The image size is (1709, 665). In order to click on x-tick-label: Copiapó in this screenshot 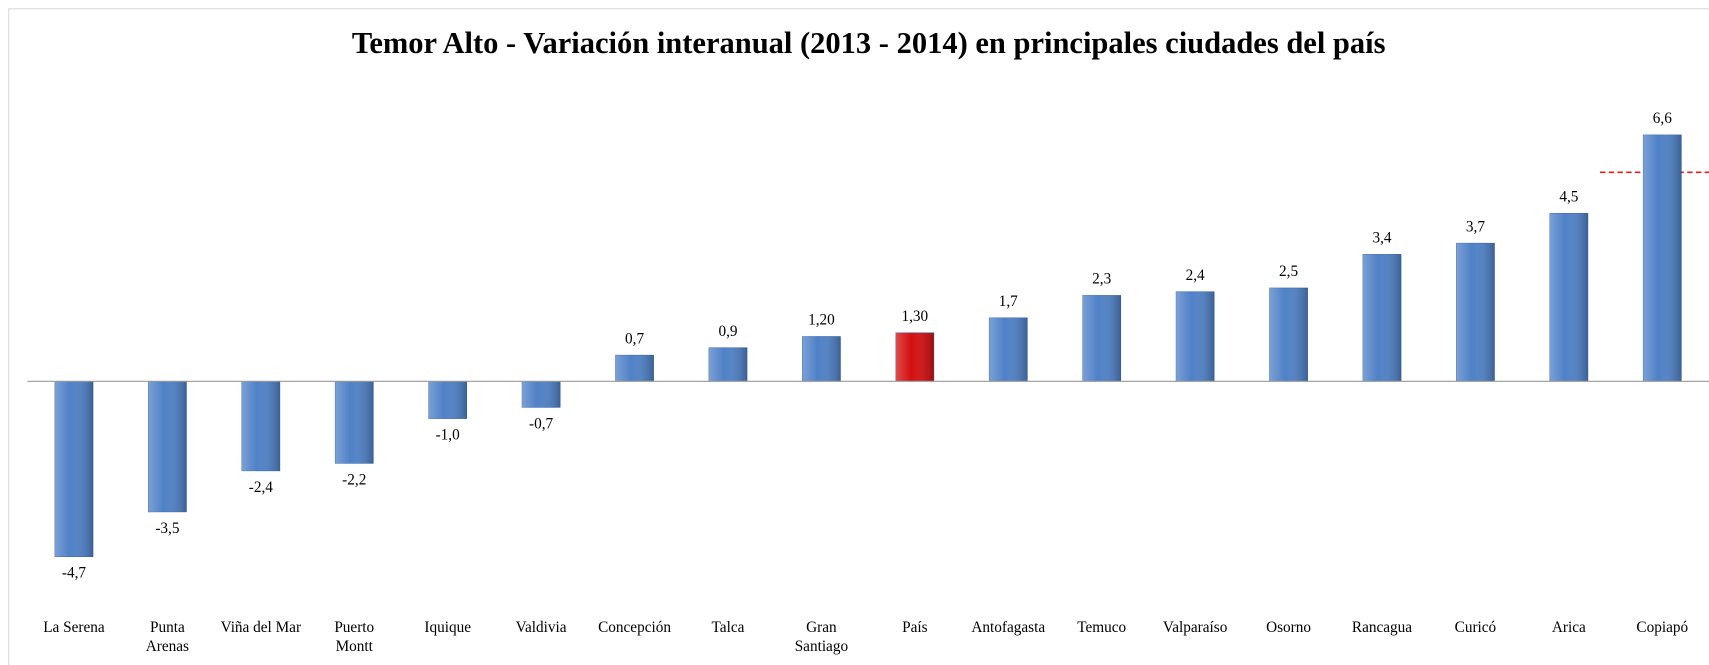, I will do `click(1662, 628)`.